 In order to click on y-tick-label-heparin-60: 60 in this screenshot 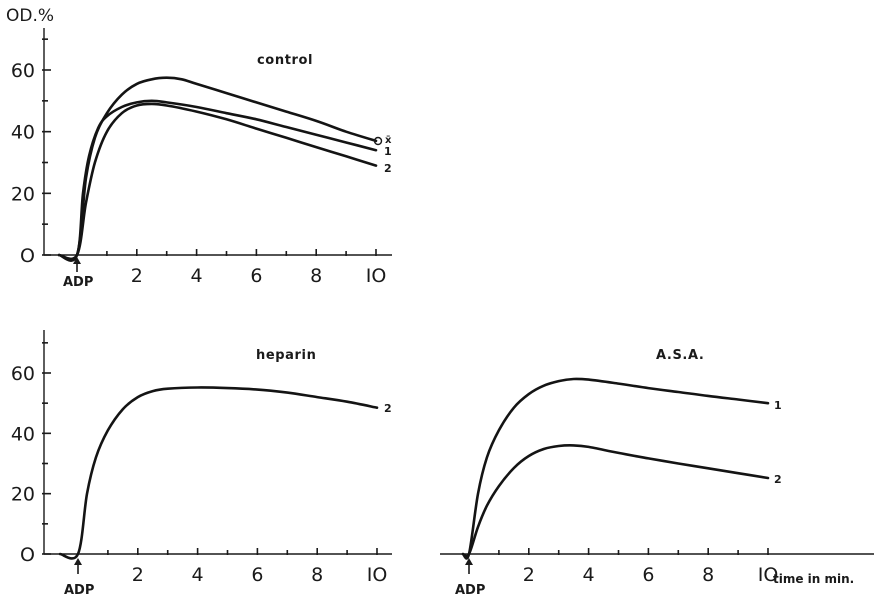, I will do `click(23, 374)`.